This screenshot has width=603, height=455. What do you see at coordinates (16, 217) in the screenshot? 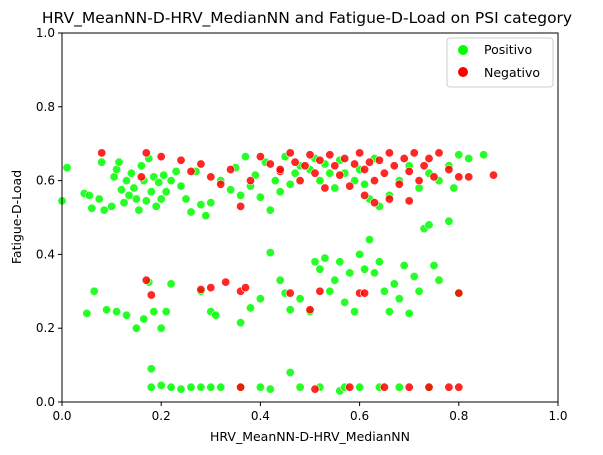
I see `y-axis-label: Fatigue-D-Load` at bounding box center [16, 217].